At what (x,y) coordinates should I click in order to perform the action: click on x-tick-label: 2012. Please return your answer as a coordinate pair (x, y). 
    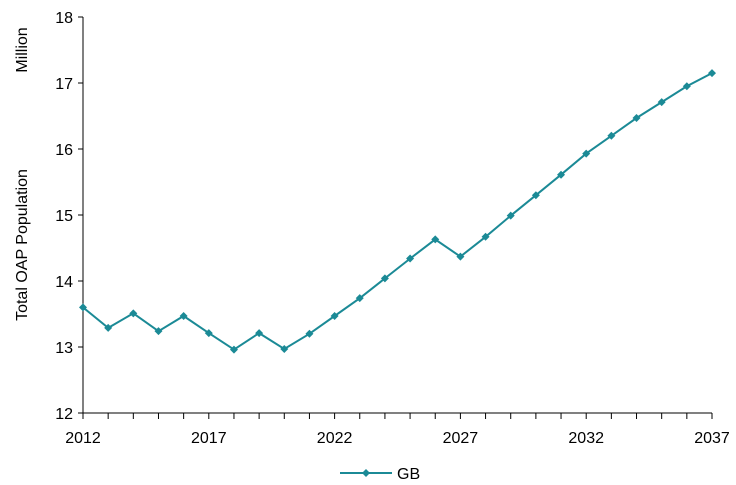
    Looking at the image, I should click on (83, 438).